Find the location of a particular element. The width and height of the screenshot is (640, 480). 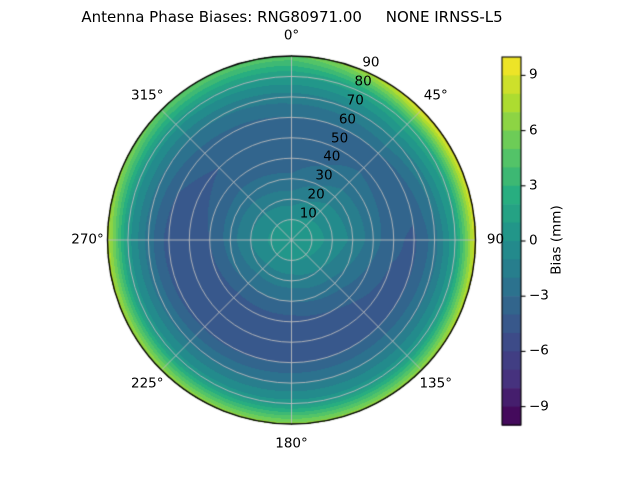

radial-tick-label: 20 is located at coordinates (316, 194).